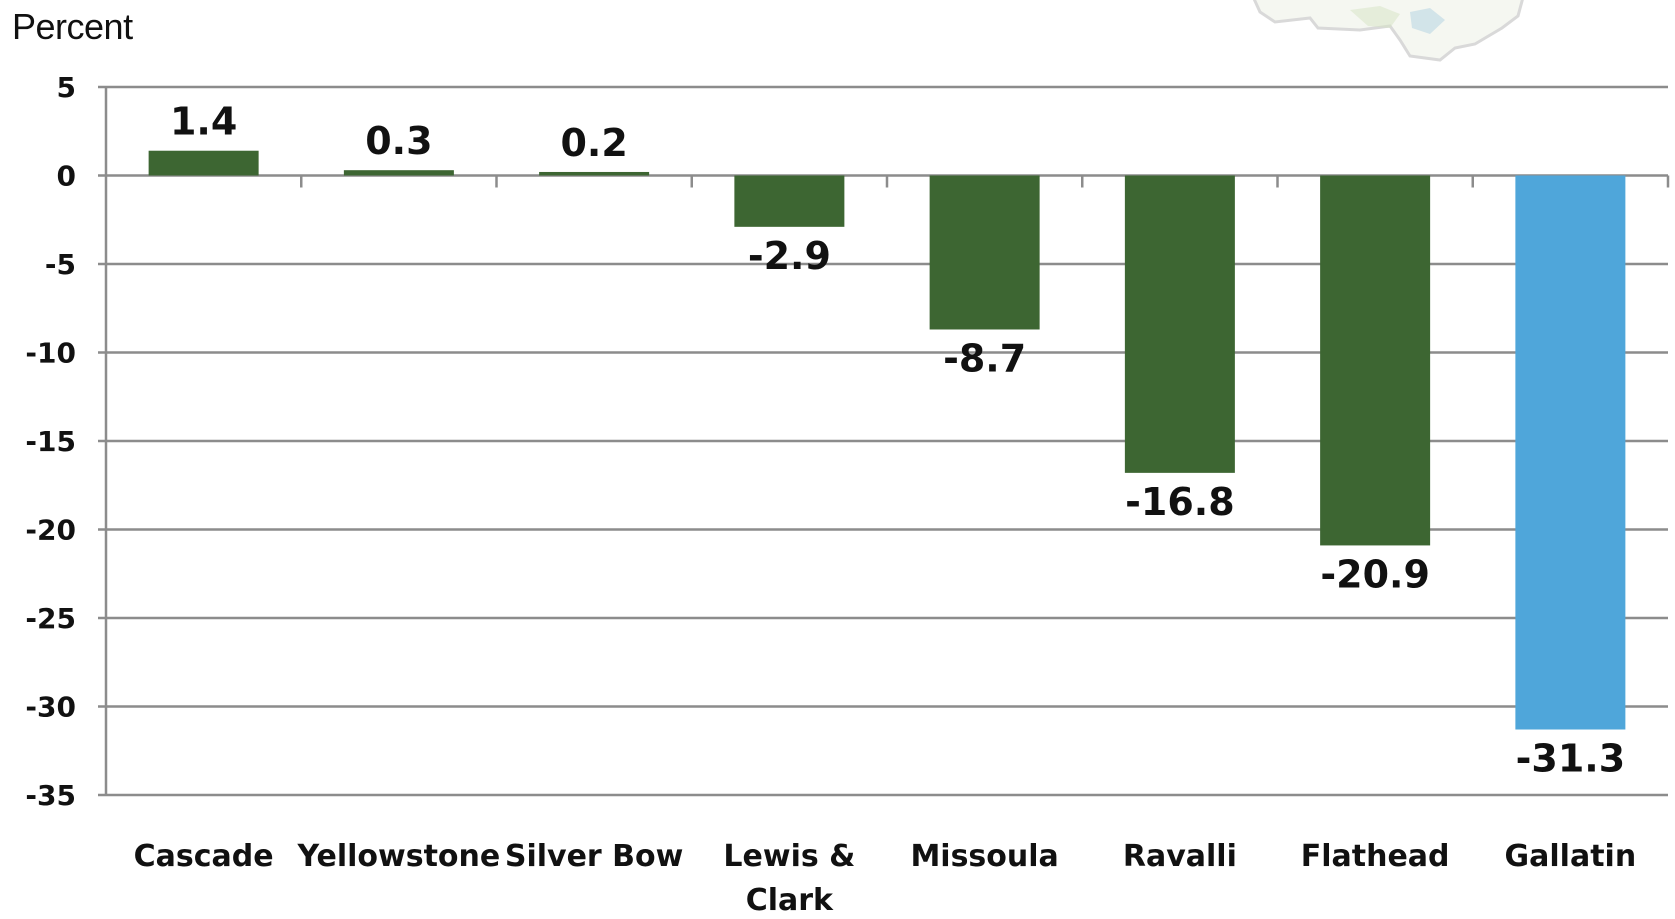 This screenshot has width=1675, height=919. Describe the element at coordinates (1180, 856) in the screenshot. I see `x-category-label: Ravalli` at that location.